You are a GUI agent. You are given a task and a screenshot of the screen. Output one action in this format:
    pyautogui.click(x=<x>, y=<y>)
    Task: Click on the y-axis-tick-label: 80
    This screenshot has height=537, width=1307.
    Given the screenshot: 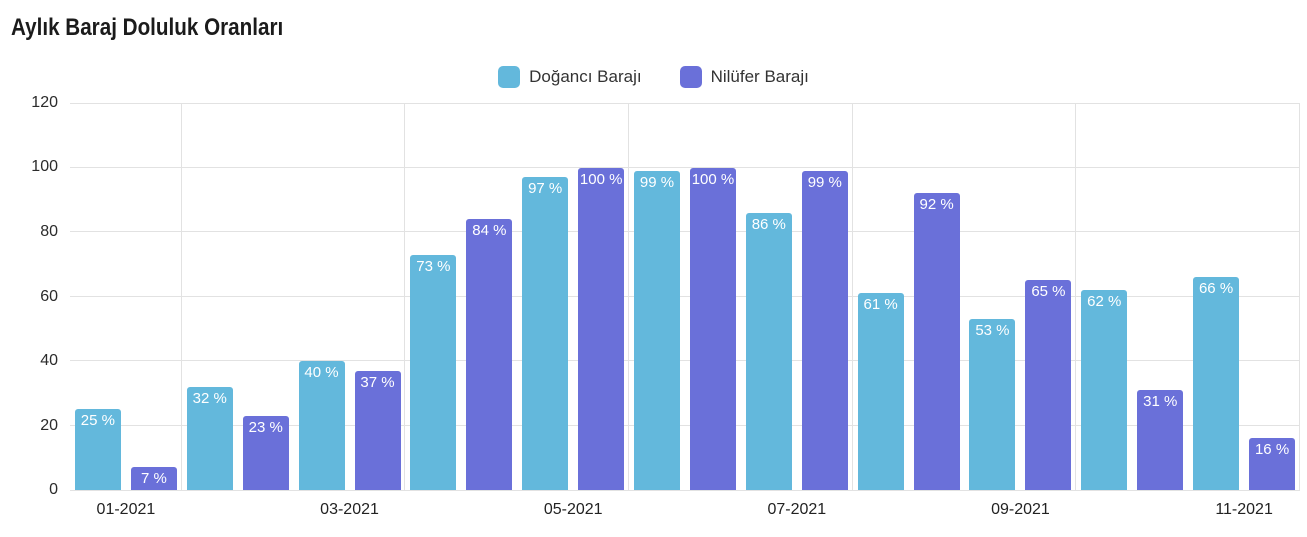 What is the action you would take?
    pyautogui.click(x=49, y=231)
    